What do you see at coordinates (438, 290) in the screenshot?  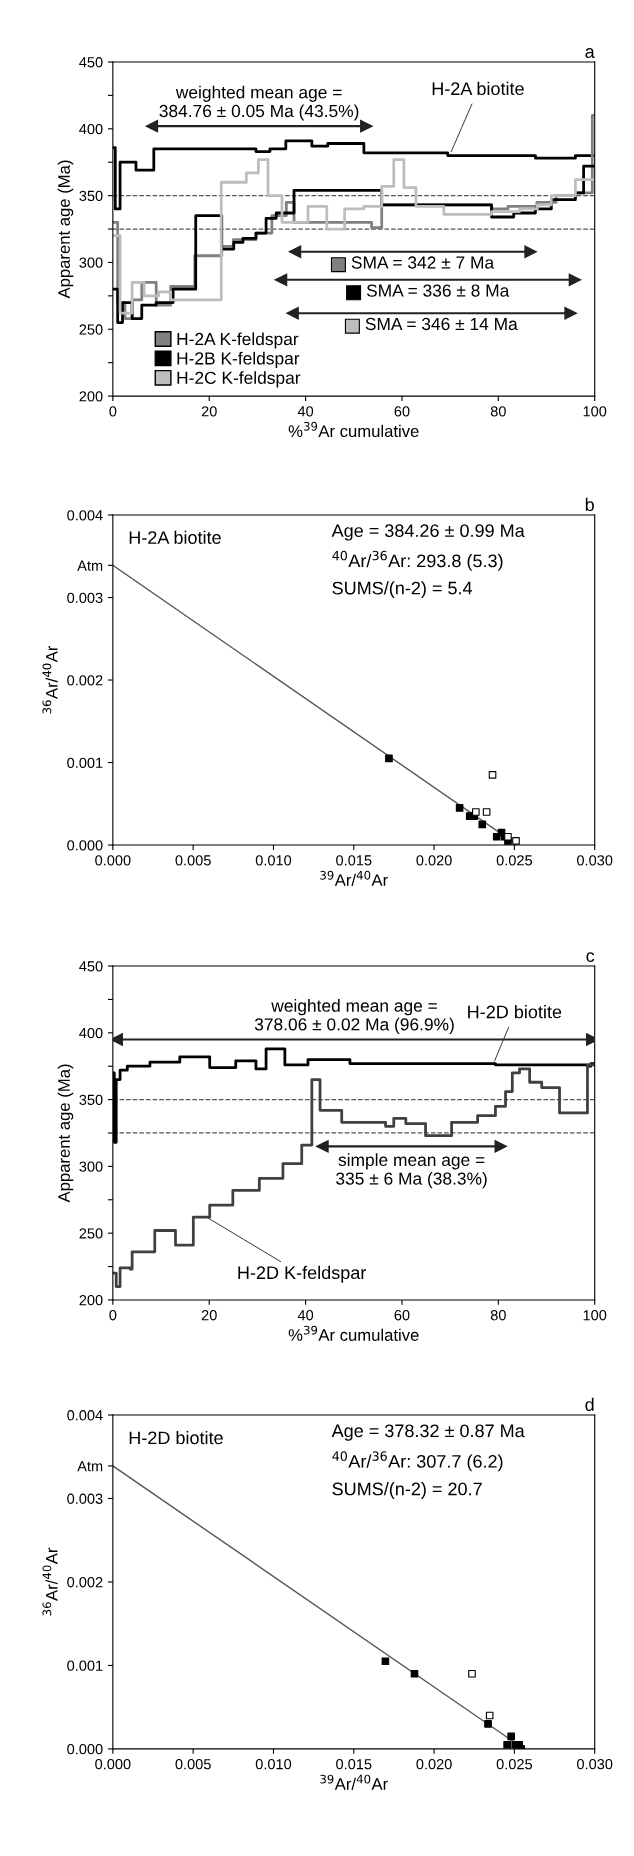 I see `annotation: SMA = 336 ± 8 Ma` at bounding box center [438, 290].